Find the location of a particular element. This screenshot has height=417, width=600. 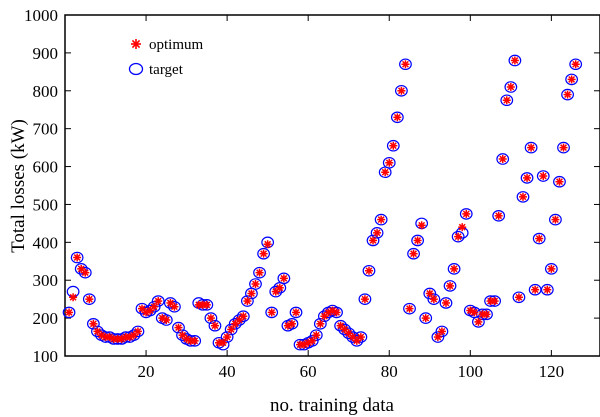

x-tick-label: 120 is located at coordinates (552, 371).